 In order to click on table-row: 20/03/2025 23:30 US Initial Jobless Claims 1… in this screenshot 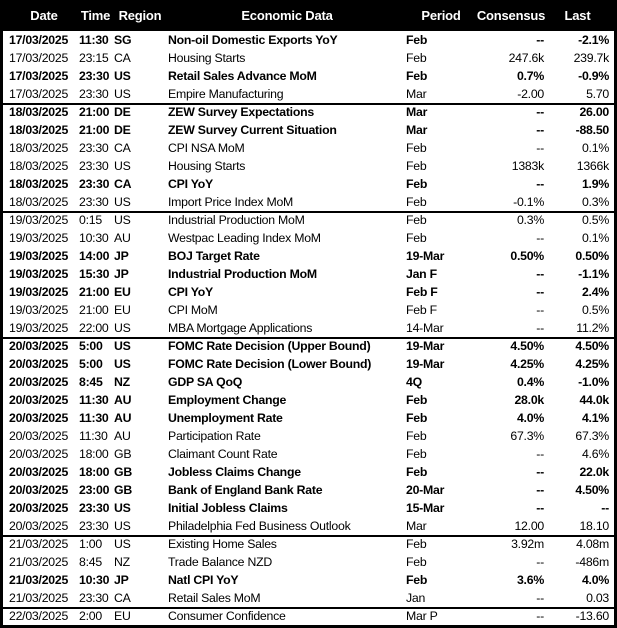, I will do `click(308, 508)`.